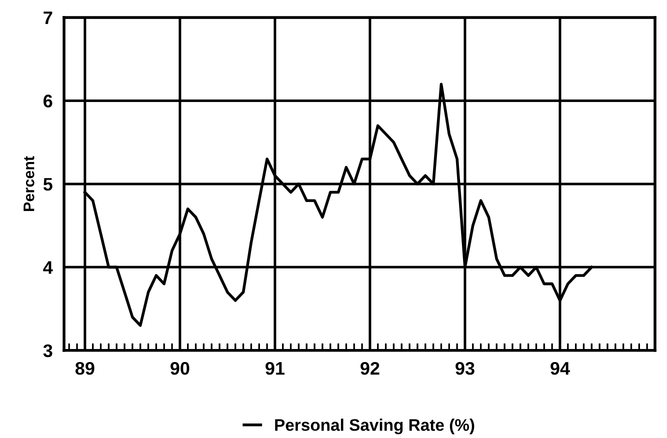 This screenshot has width=667, height=438. What do you see at coordinates (560, 368) in the screenshot?
I see `x-tick-label: 94` at bounding box center [560, 368].